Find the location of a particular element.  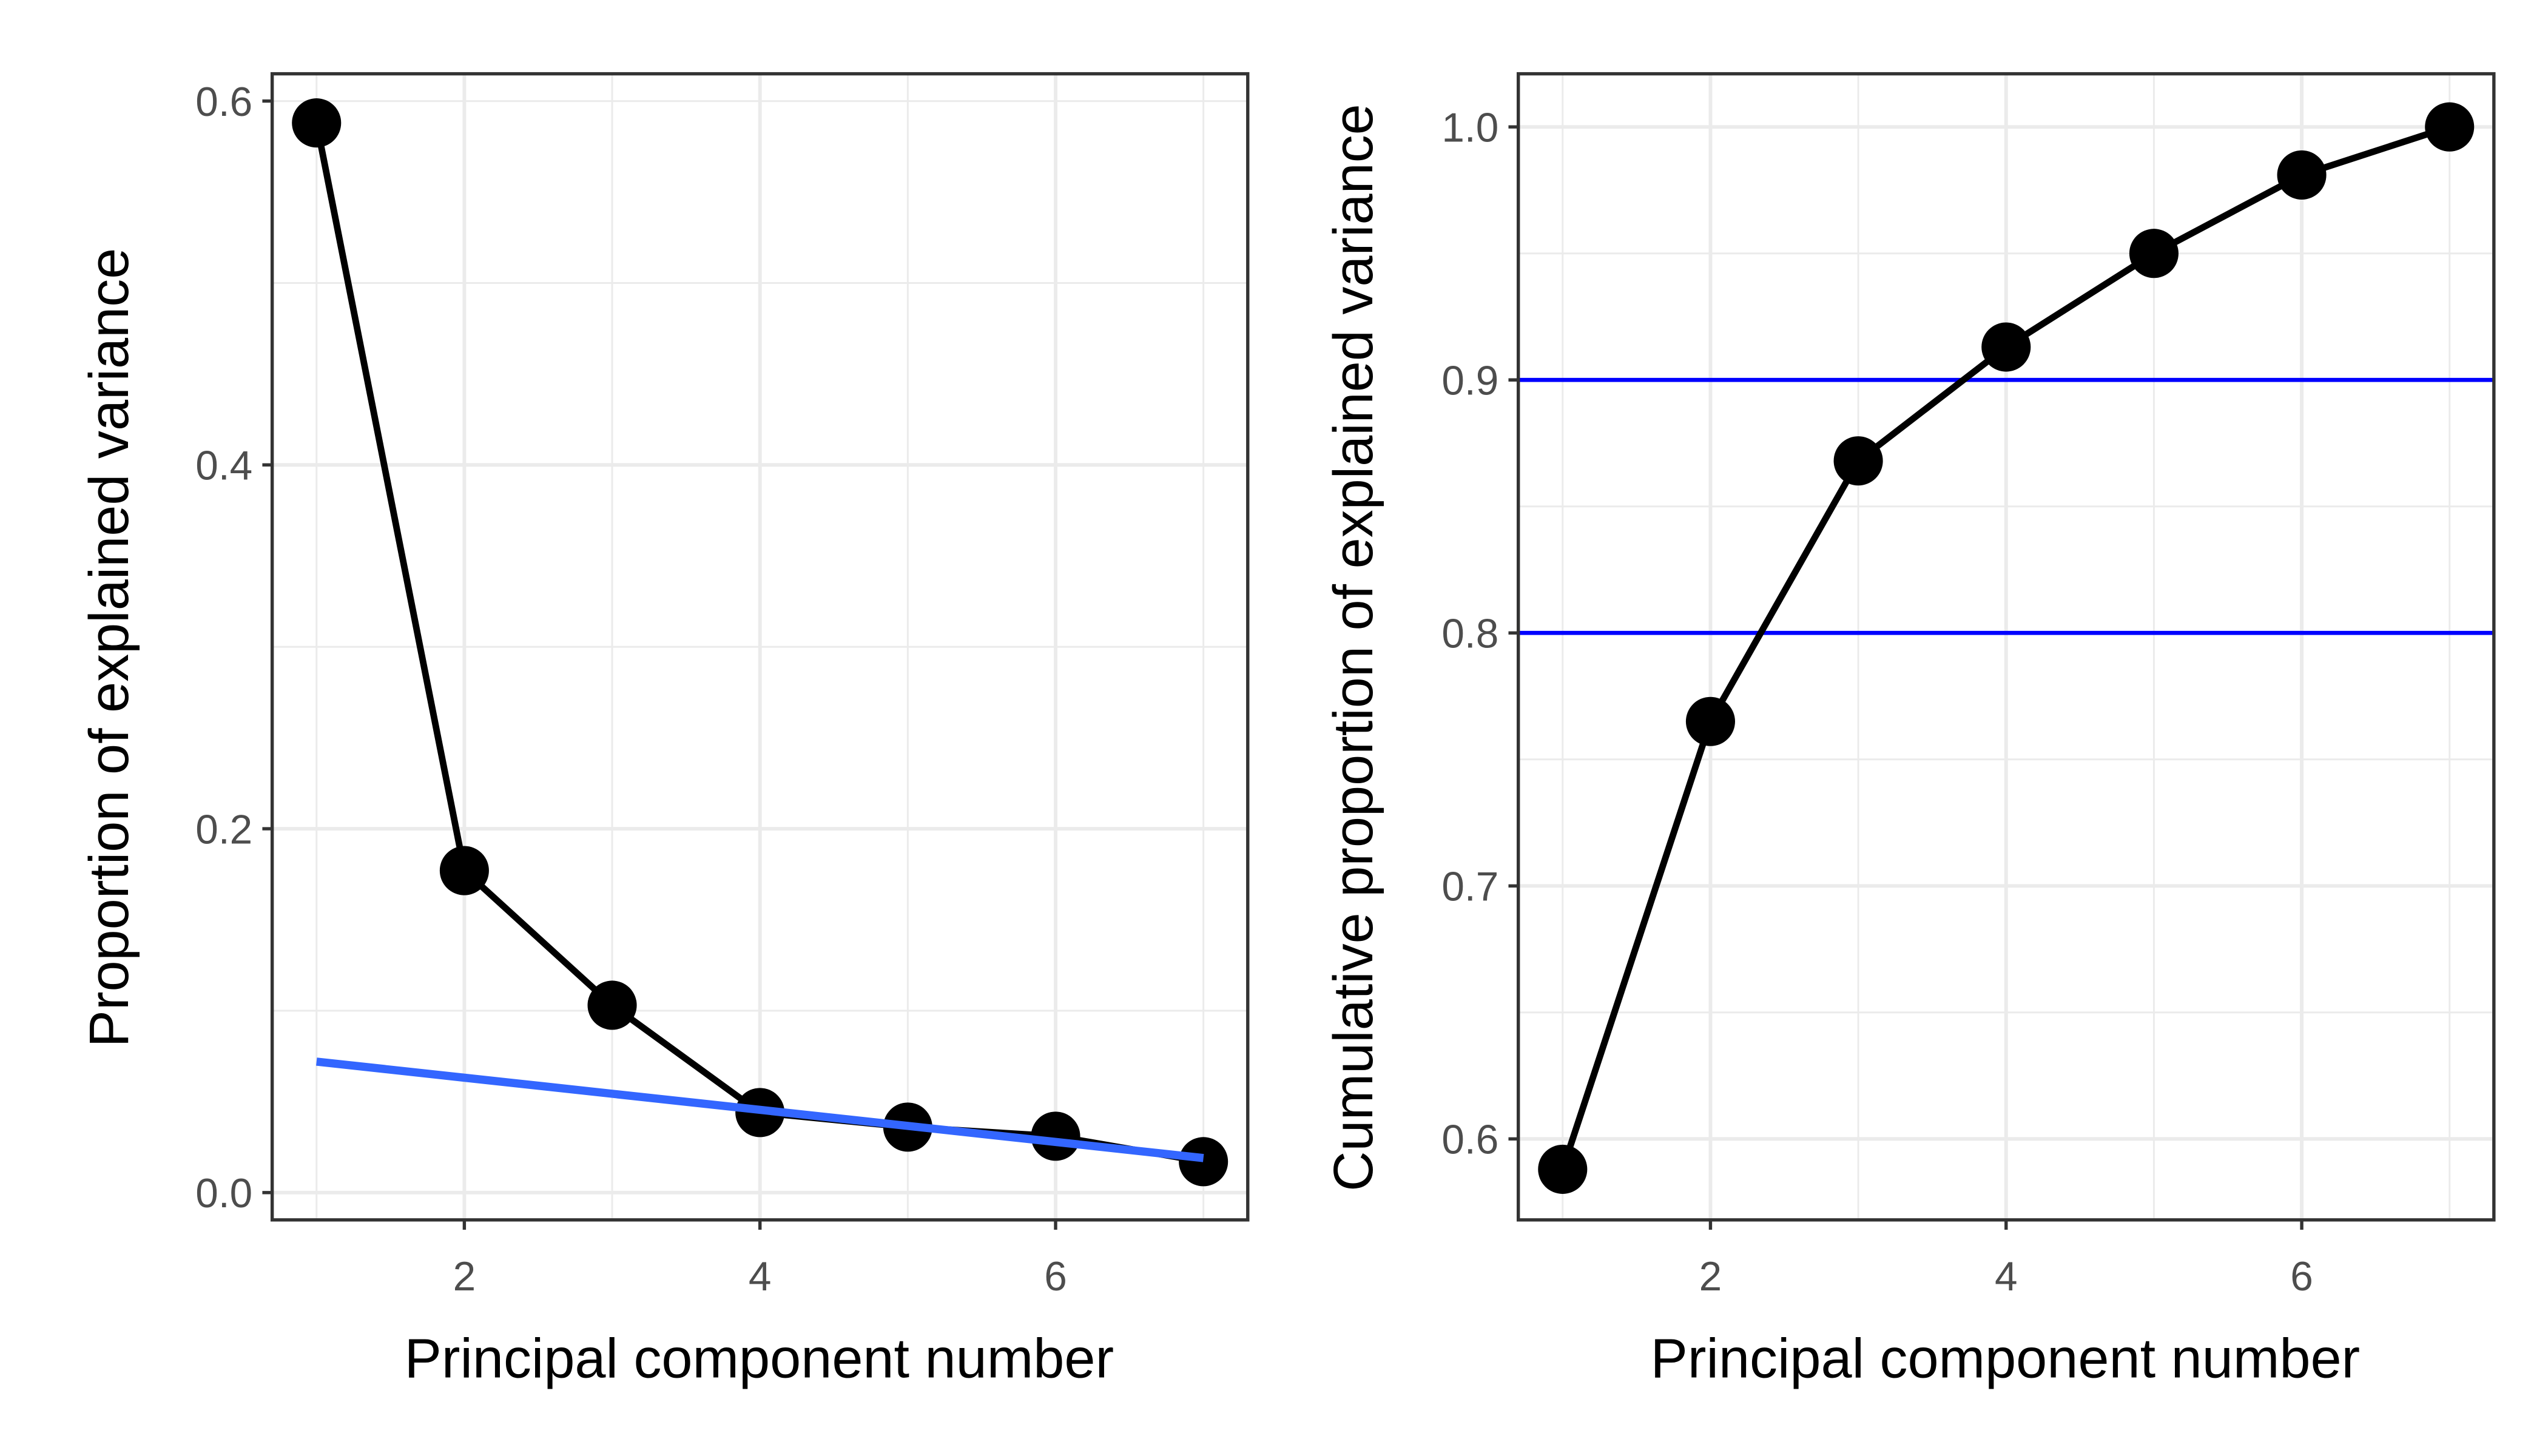

y-tick-label: 0.2 is located at coordinates (223, 829).